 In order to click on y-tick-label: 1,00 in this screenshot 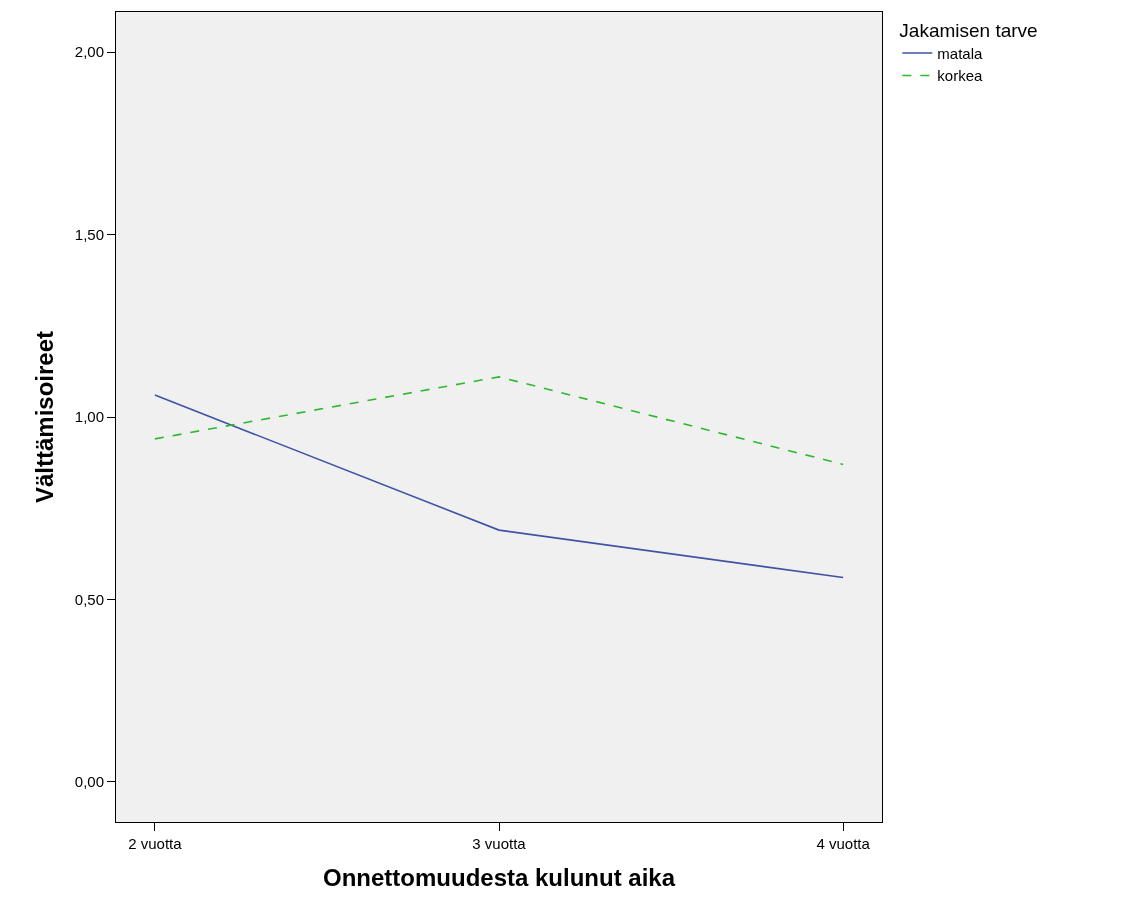, I will do `click(89, 417)`.